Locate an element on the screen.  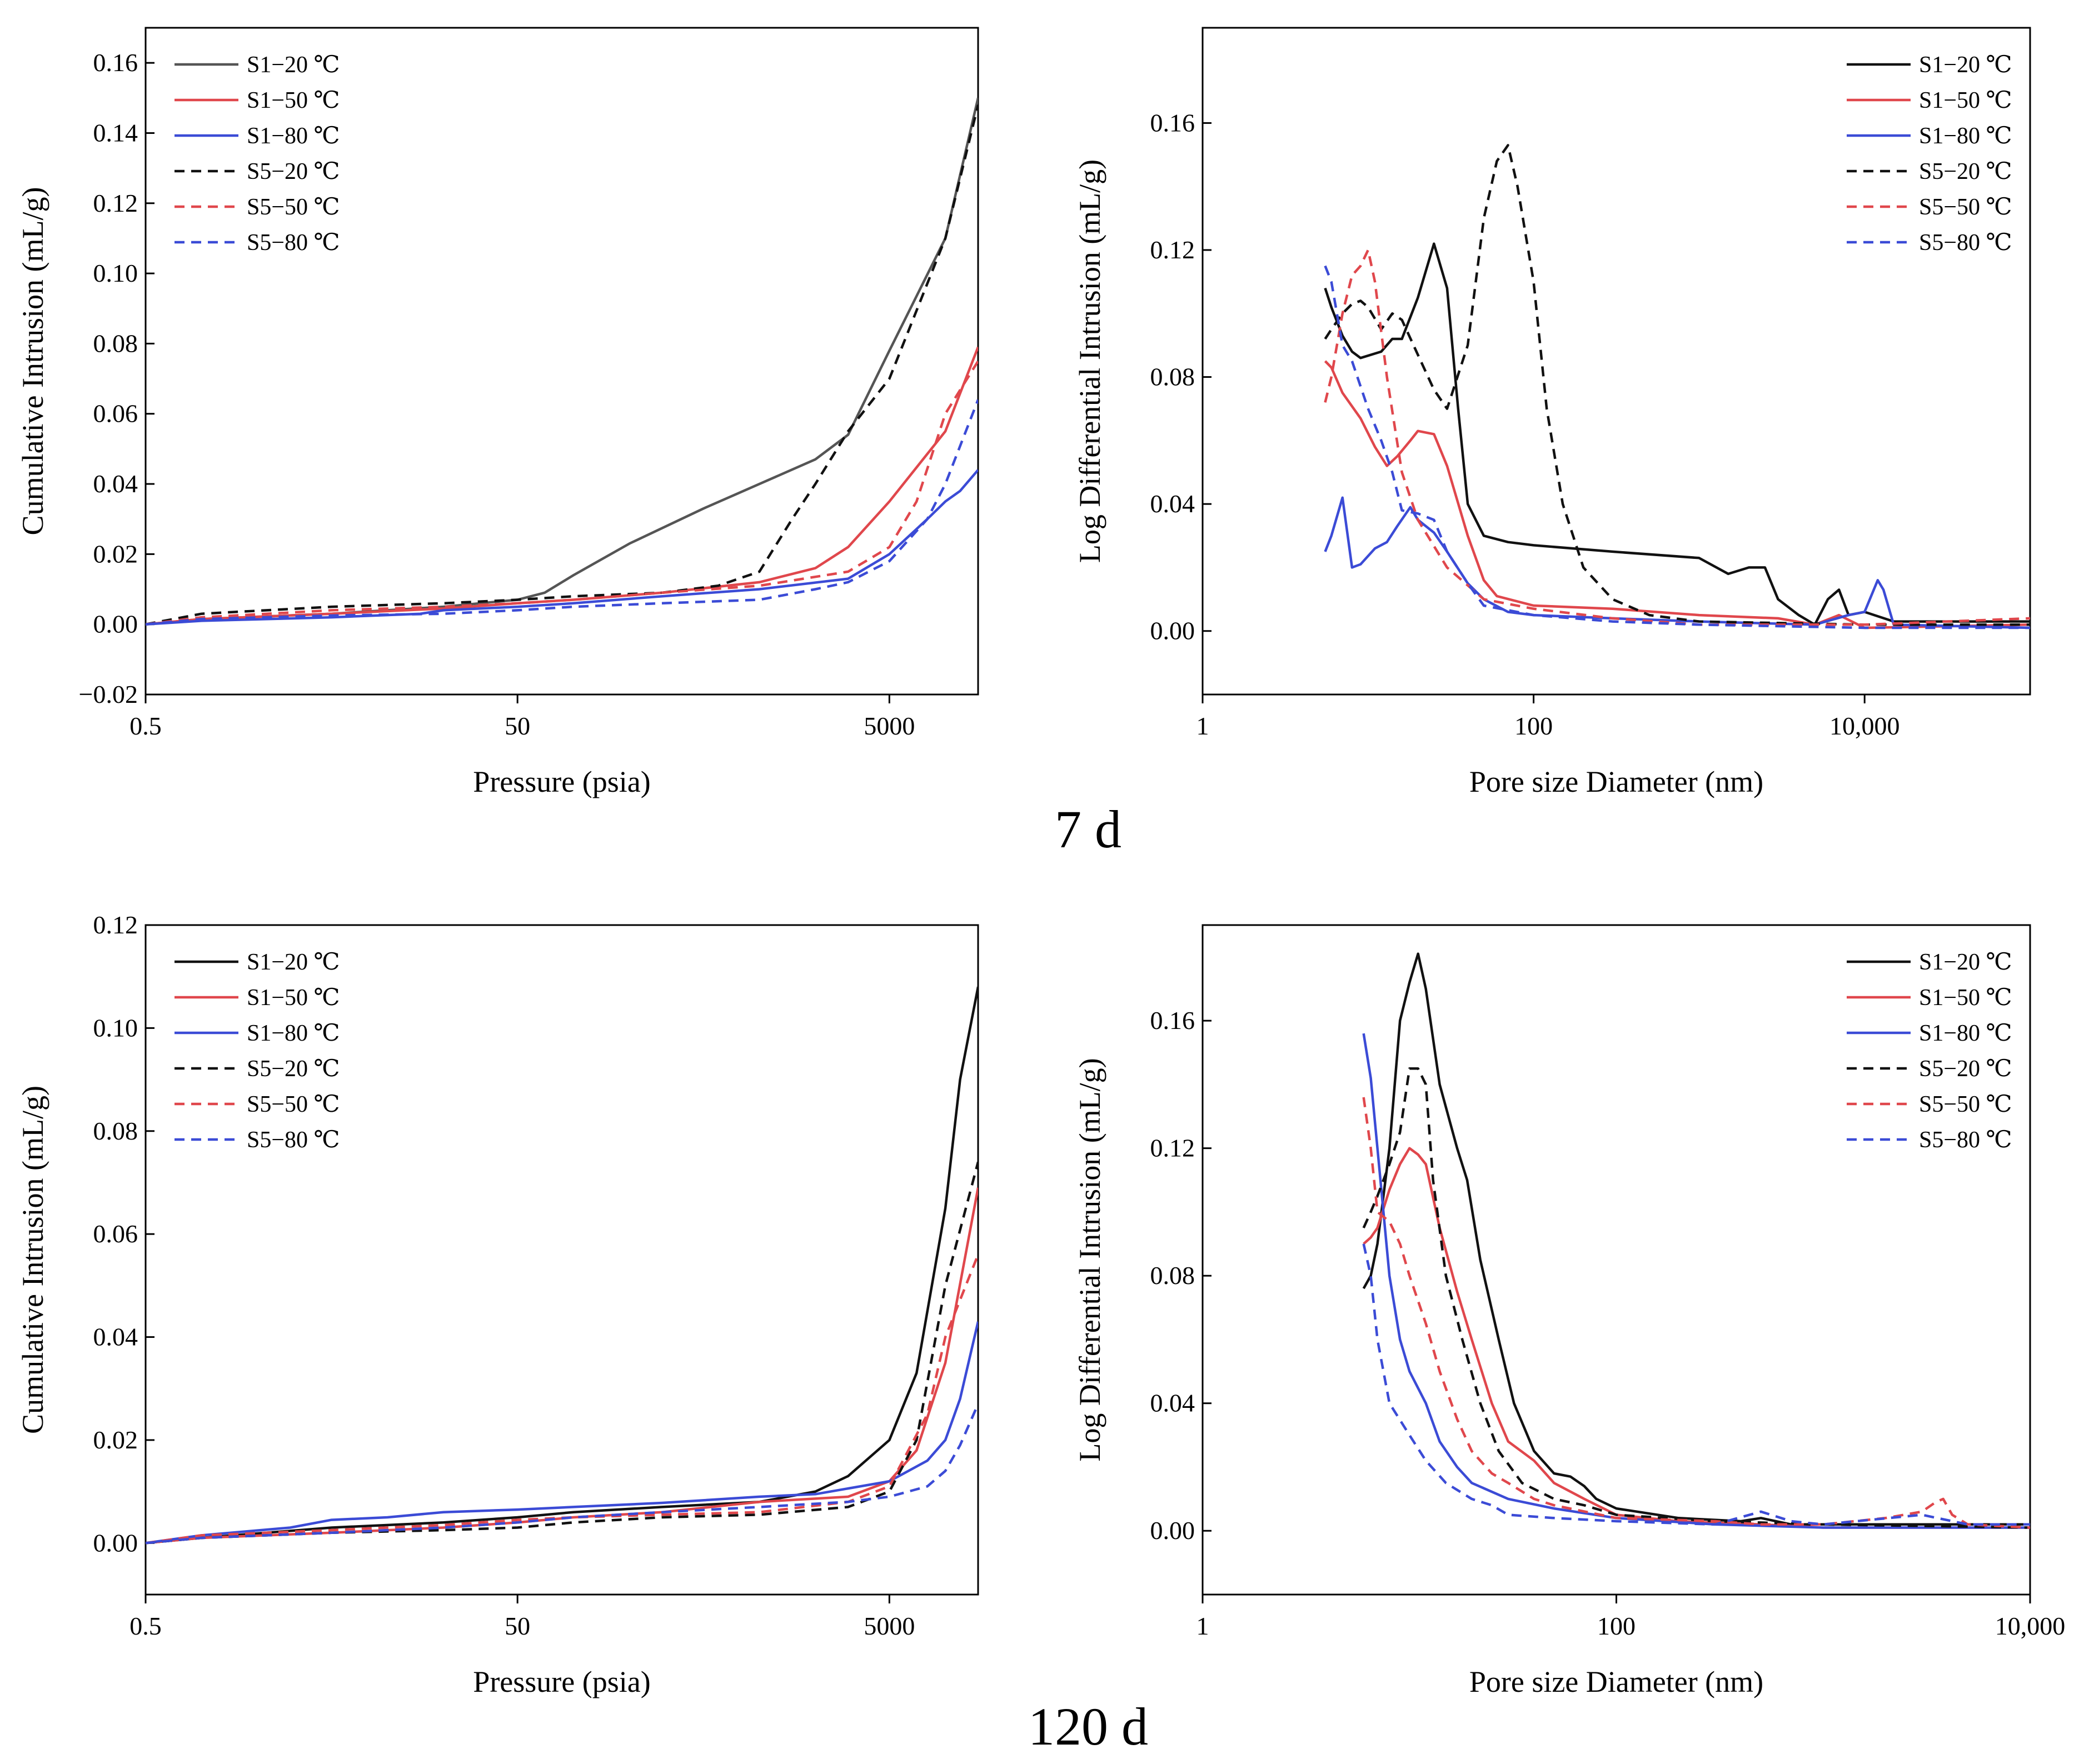
x-tick-label: 100 is located at coordinates (1533, 726).